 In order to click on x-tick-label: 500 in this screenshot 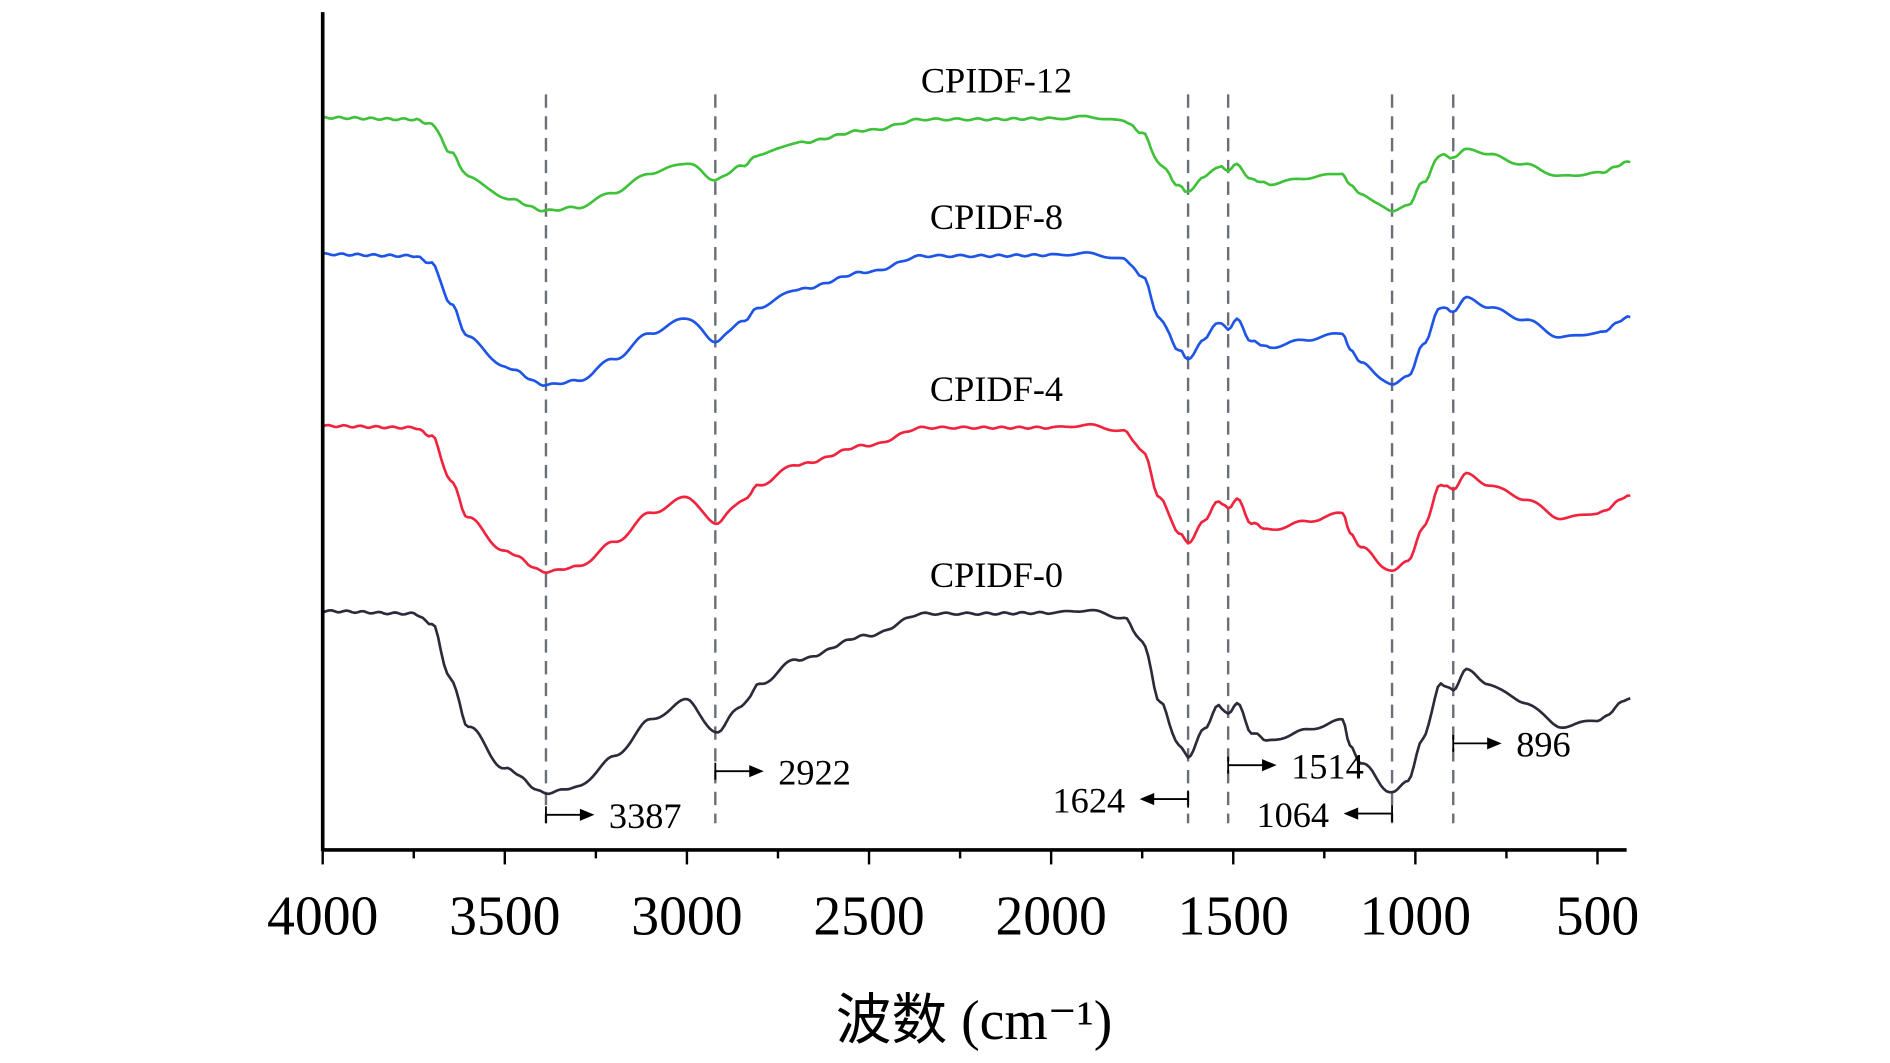, I will do `click(1598, 917)`.